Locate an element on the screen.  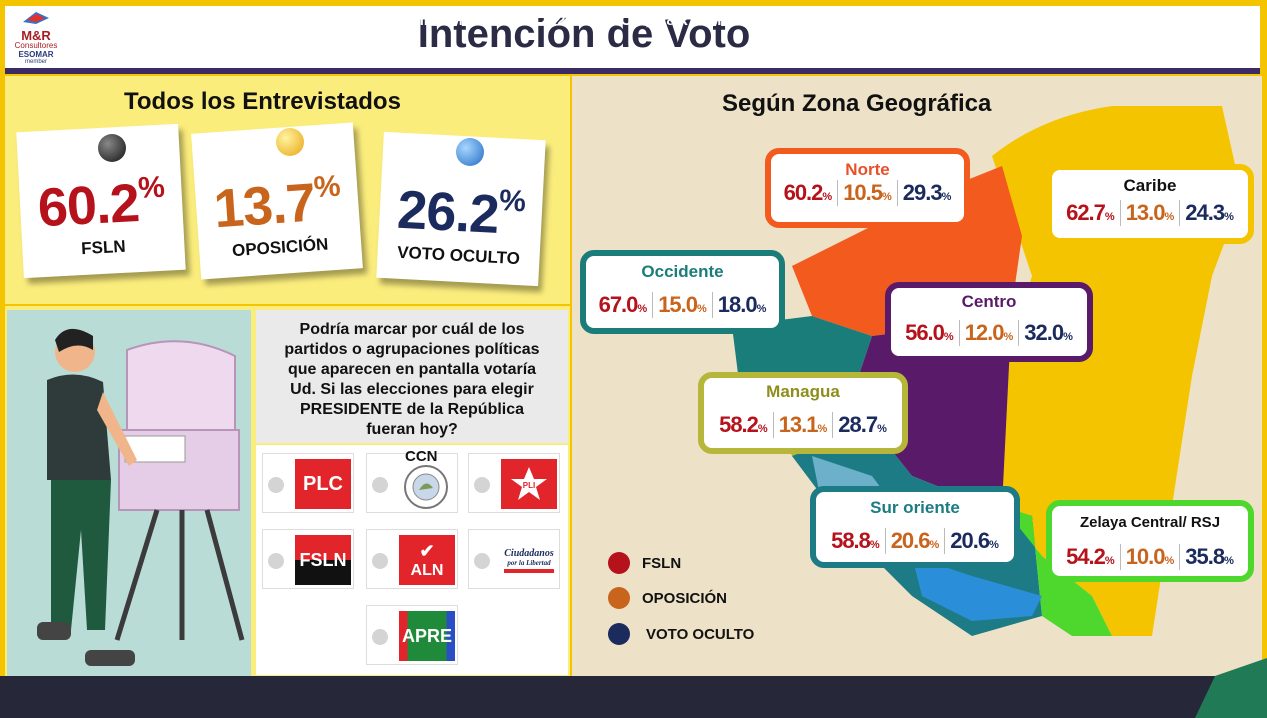
zone-zelaya-name: Zelaya Central/ RSJ is located at coordinates (1150, 522).